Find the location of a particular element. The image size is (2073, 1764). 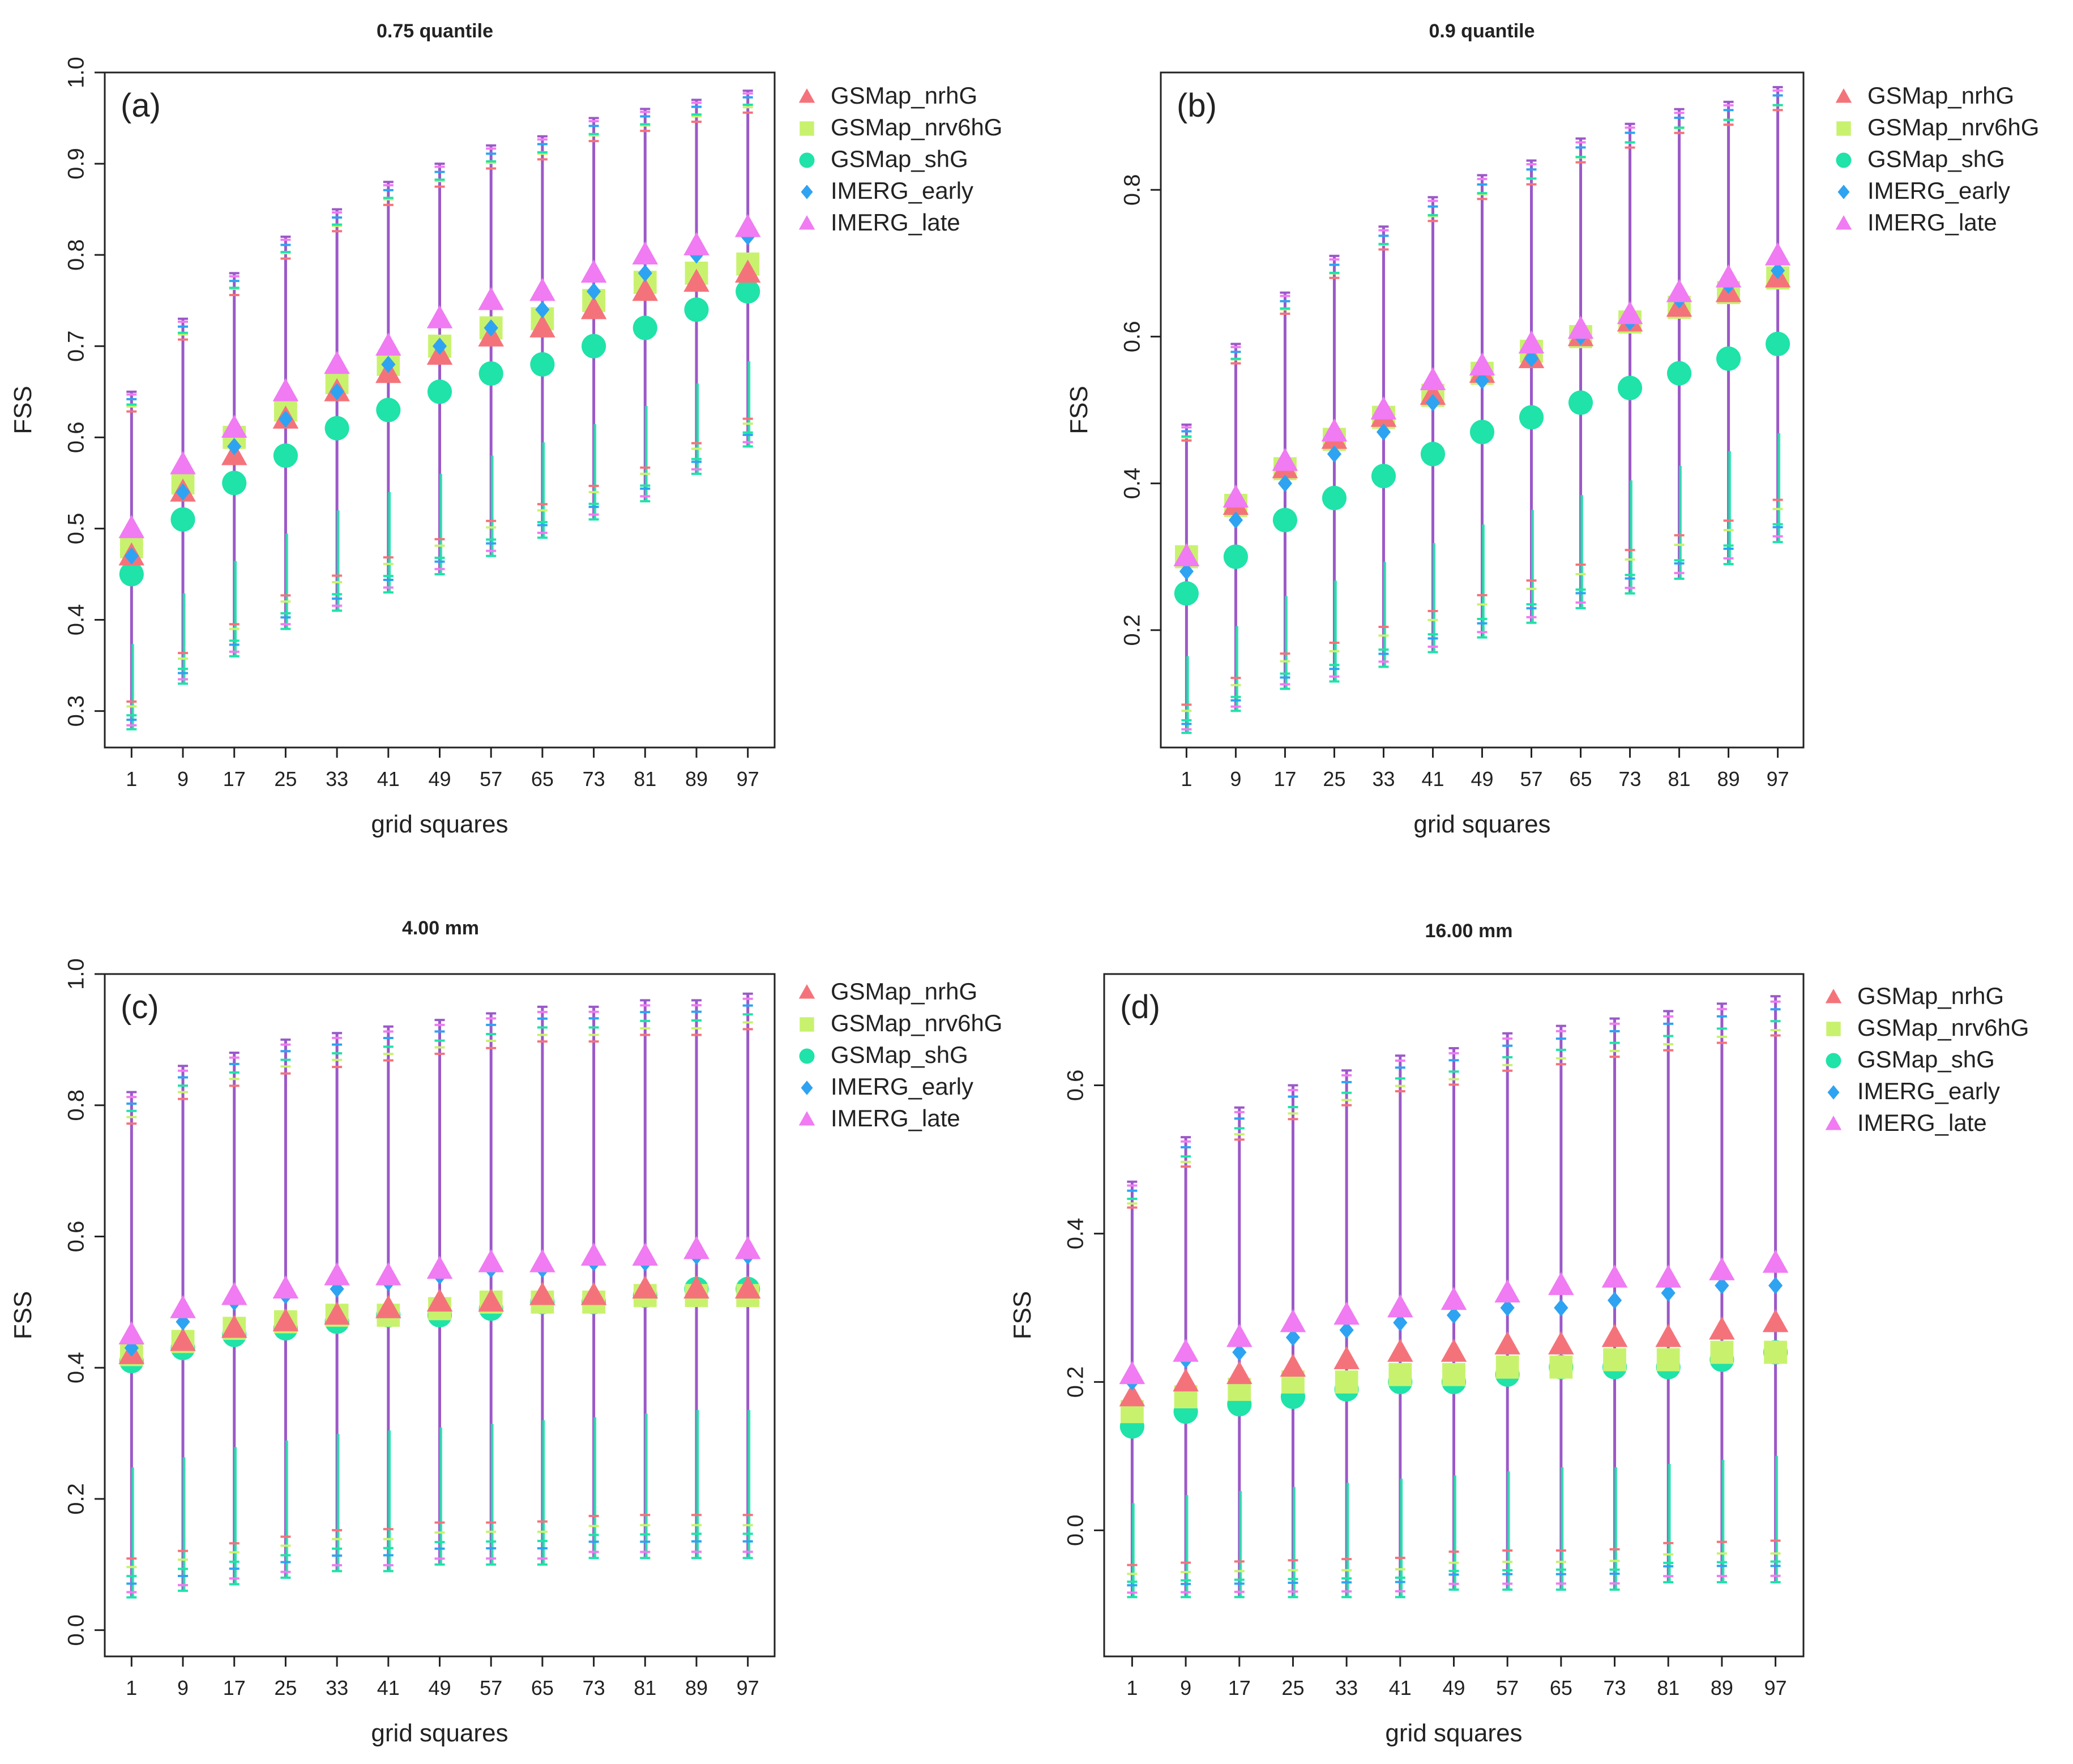

x-tick-label: 81 is located at coordinates (645, 779).